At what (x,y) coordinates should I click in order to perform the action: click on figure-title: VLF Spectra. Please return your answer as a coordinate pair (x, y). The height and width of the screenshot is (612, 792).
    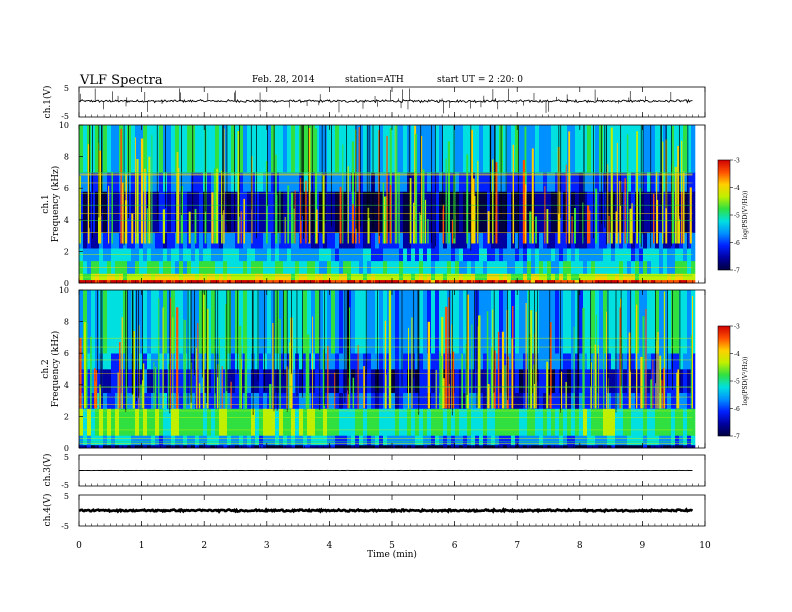
    Looking at the image, I should click on (121, 80).